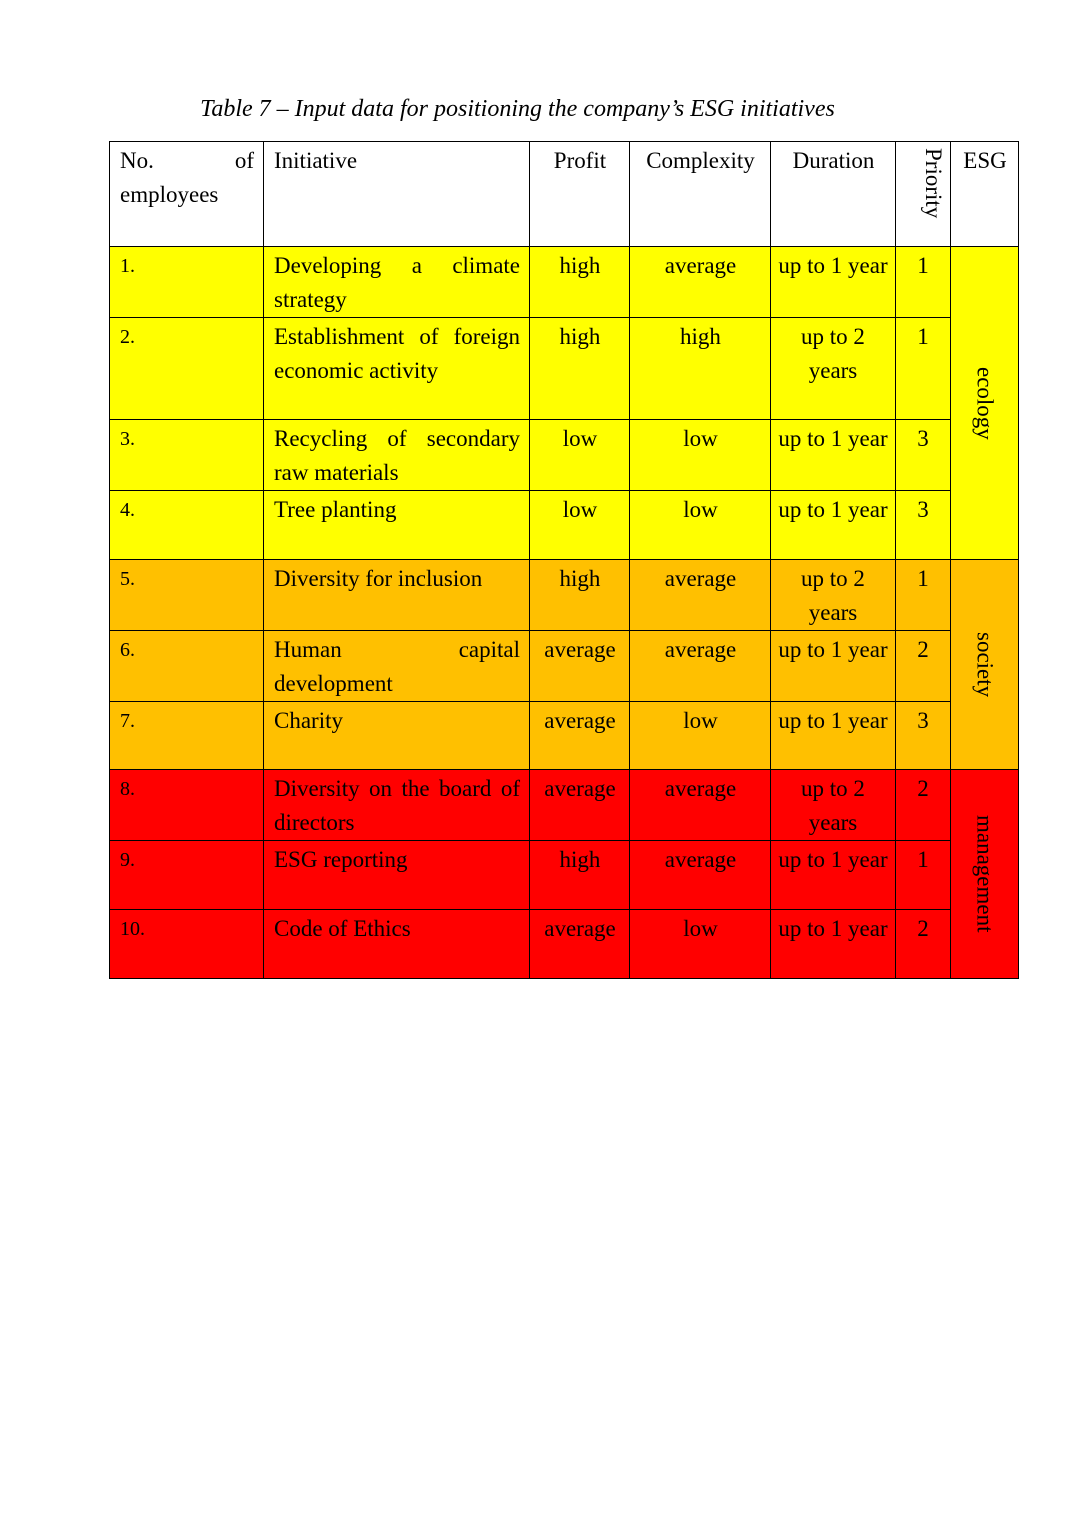 This screenshot has width=1077, height=1531. I want to click on table-row: 10. Code of Ethics average low up to 1 year 2, so click(564, 944).